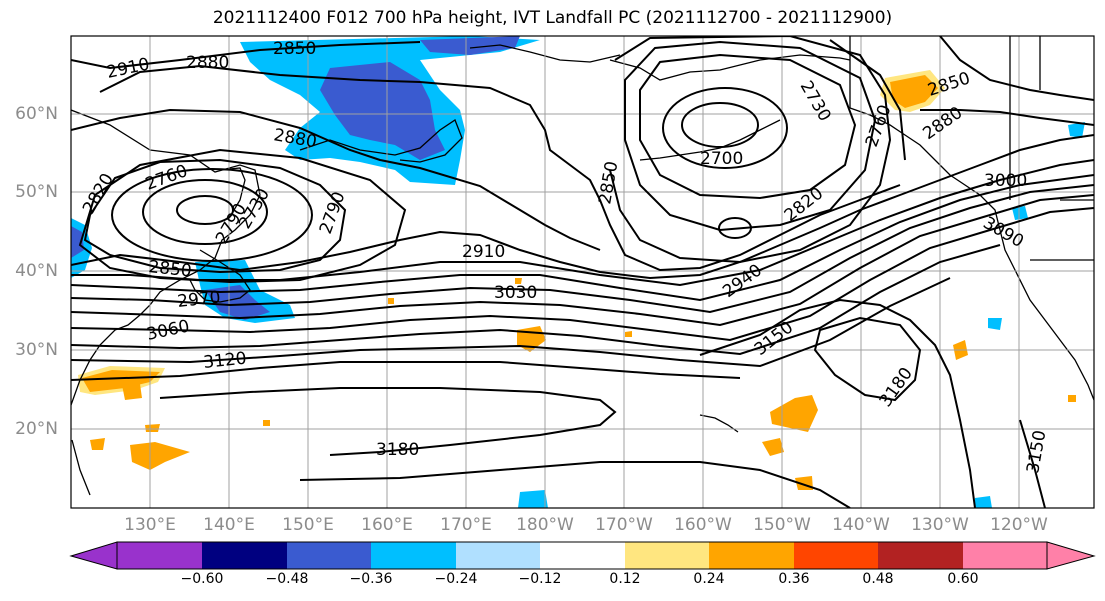 This screenshot has height=601, width=1105. I want to click on contour-label: 3180, so click(397, 450).